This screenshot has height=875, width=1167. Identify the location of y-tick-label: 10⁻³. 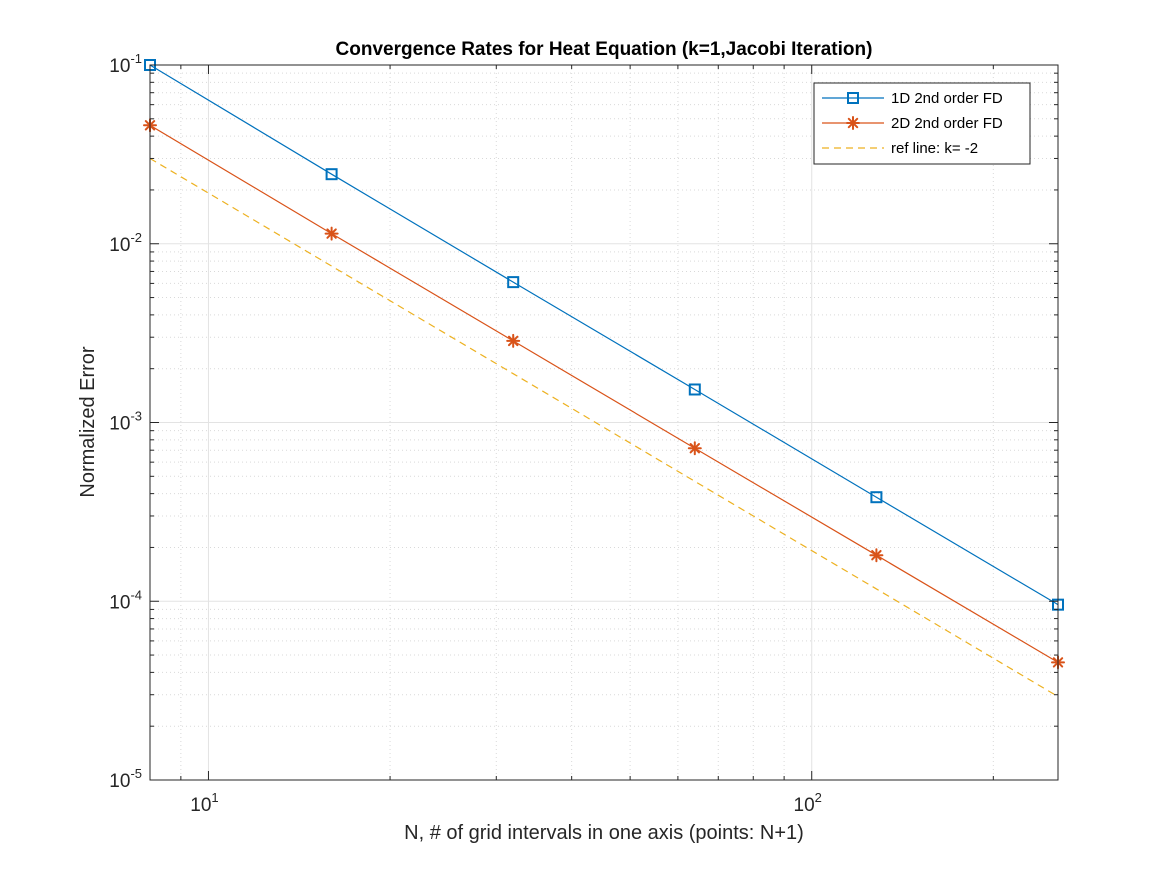
(125, 422).